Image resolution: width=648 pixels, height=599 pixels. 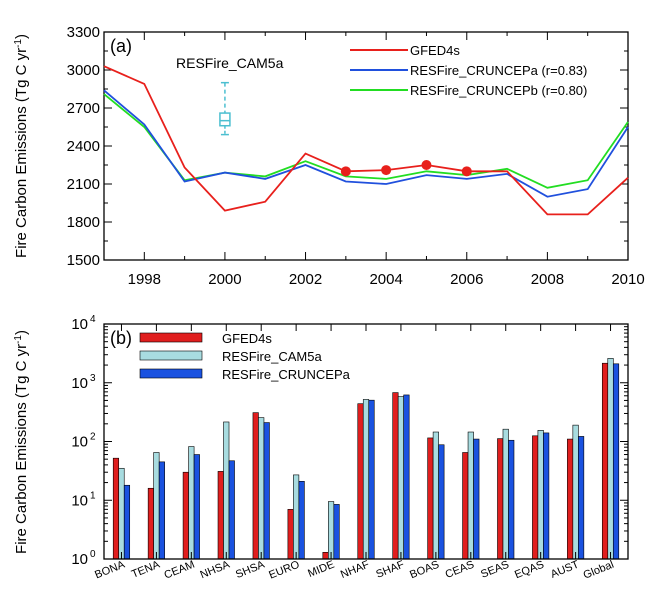 I want to click on category-label: AUST, so click(x=565, y=570).